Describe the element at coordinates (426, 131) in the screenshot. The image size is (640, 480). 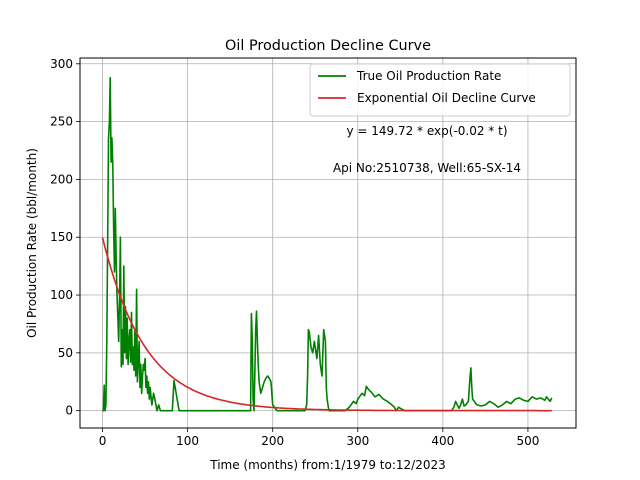
I see `equation-annotation: y = 149.72 * exp(-0.02 * t)` at that location.